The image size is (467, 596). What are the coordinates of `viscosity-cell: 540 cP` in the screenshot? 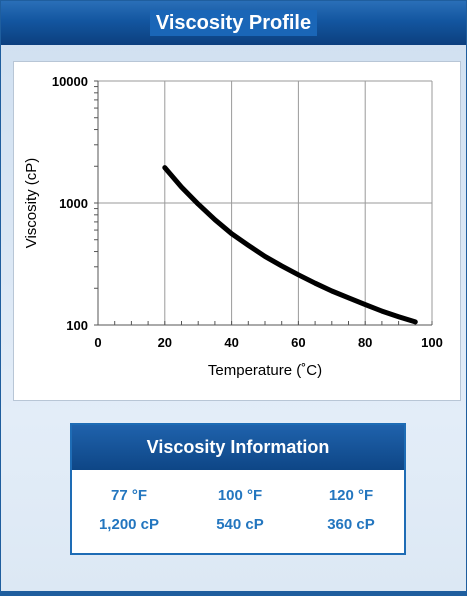 It's located at (240, 524).